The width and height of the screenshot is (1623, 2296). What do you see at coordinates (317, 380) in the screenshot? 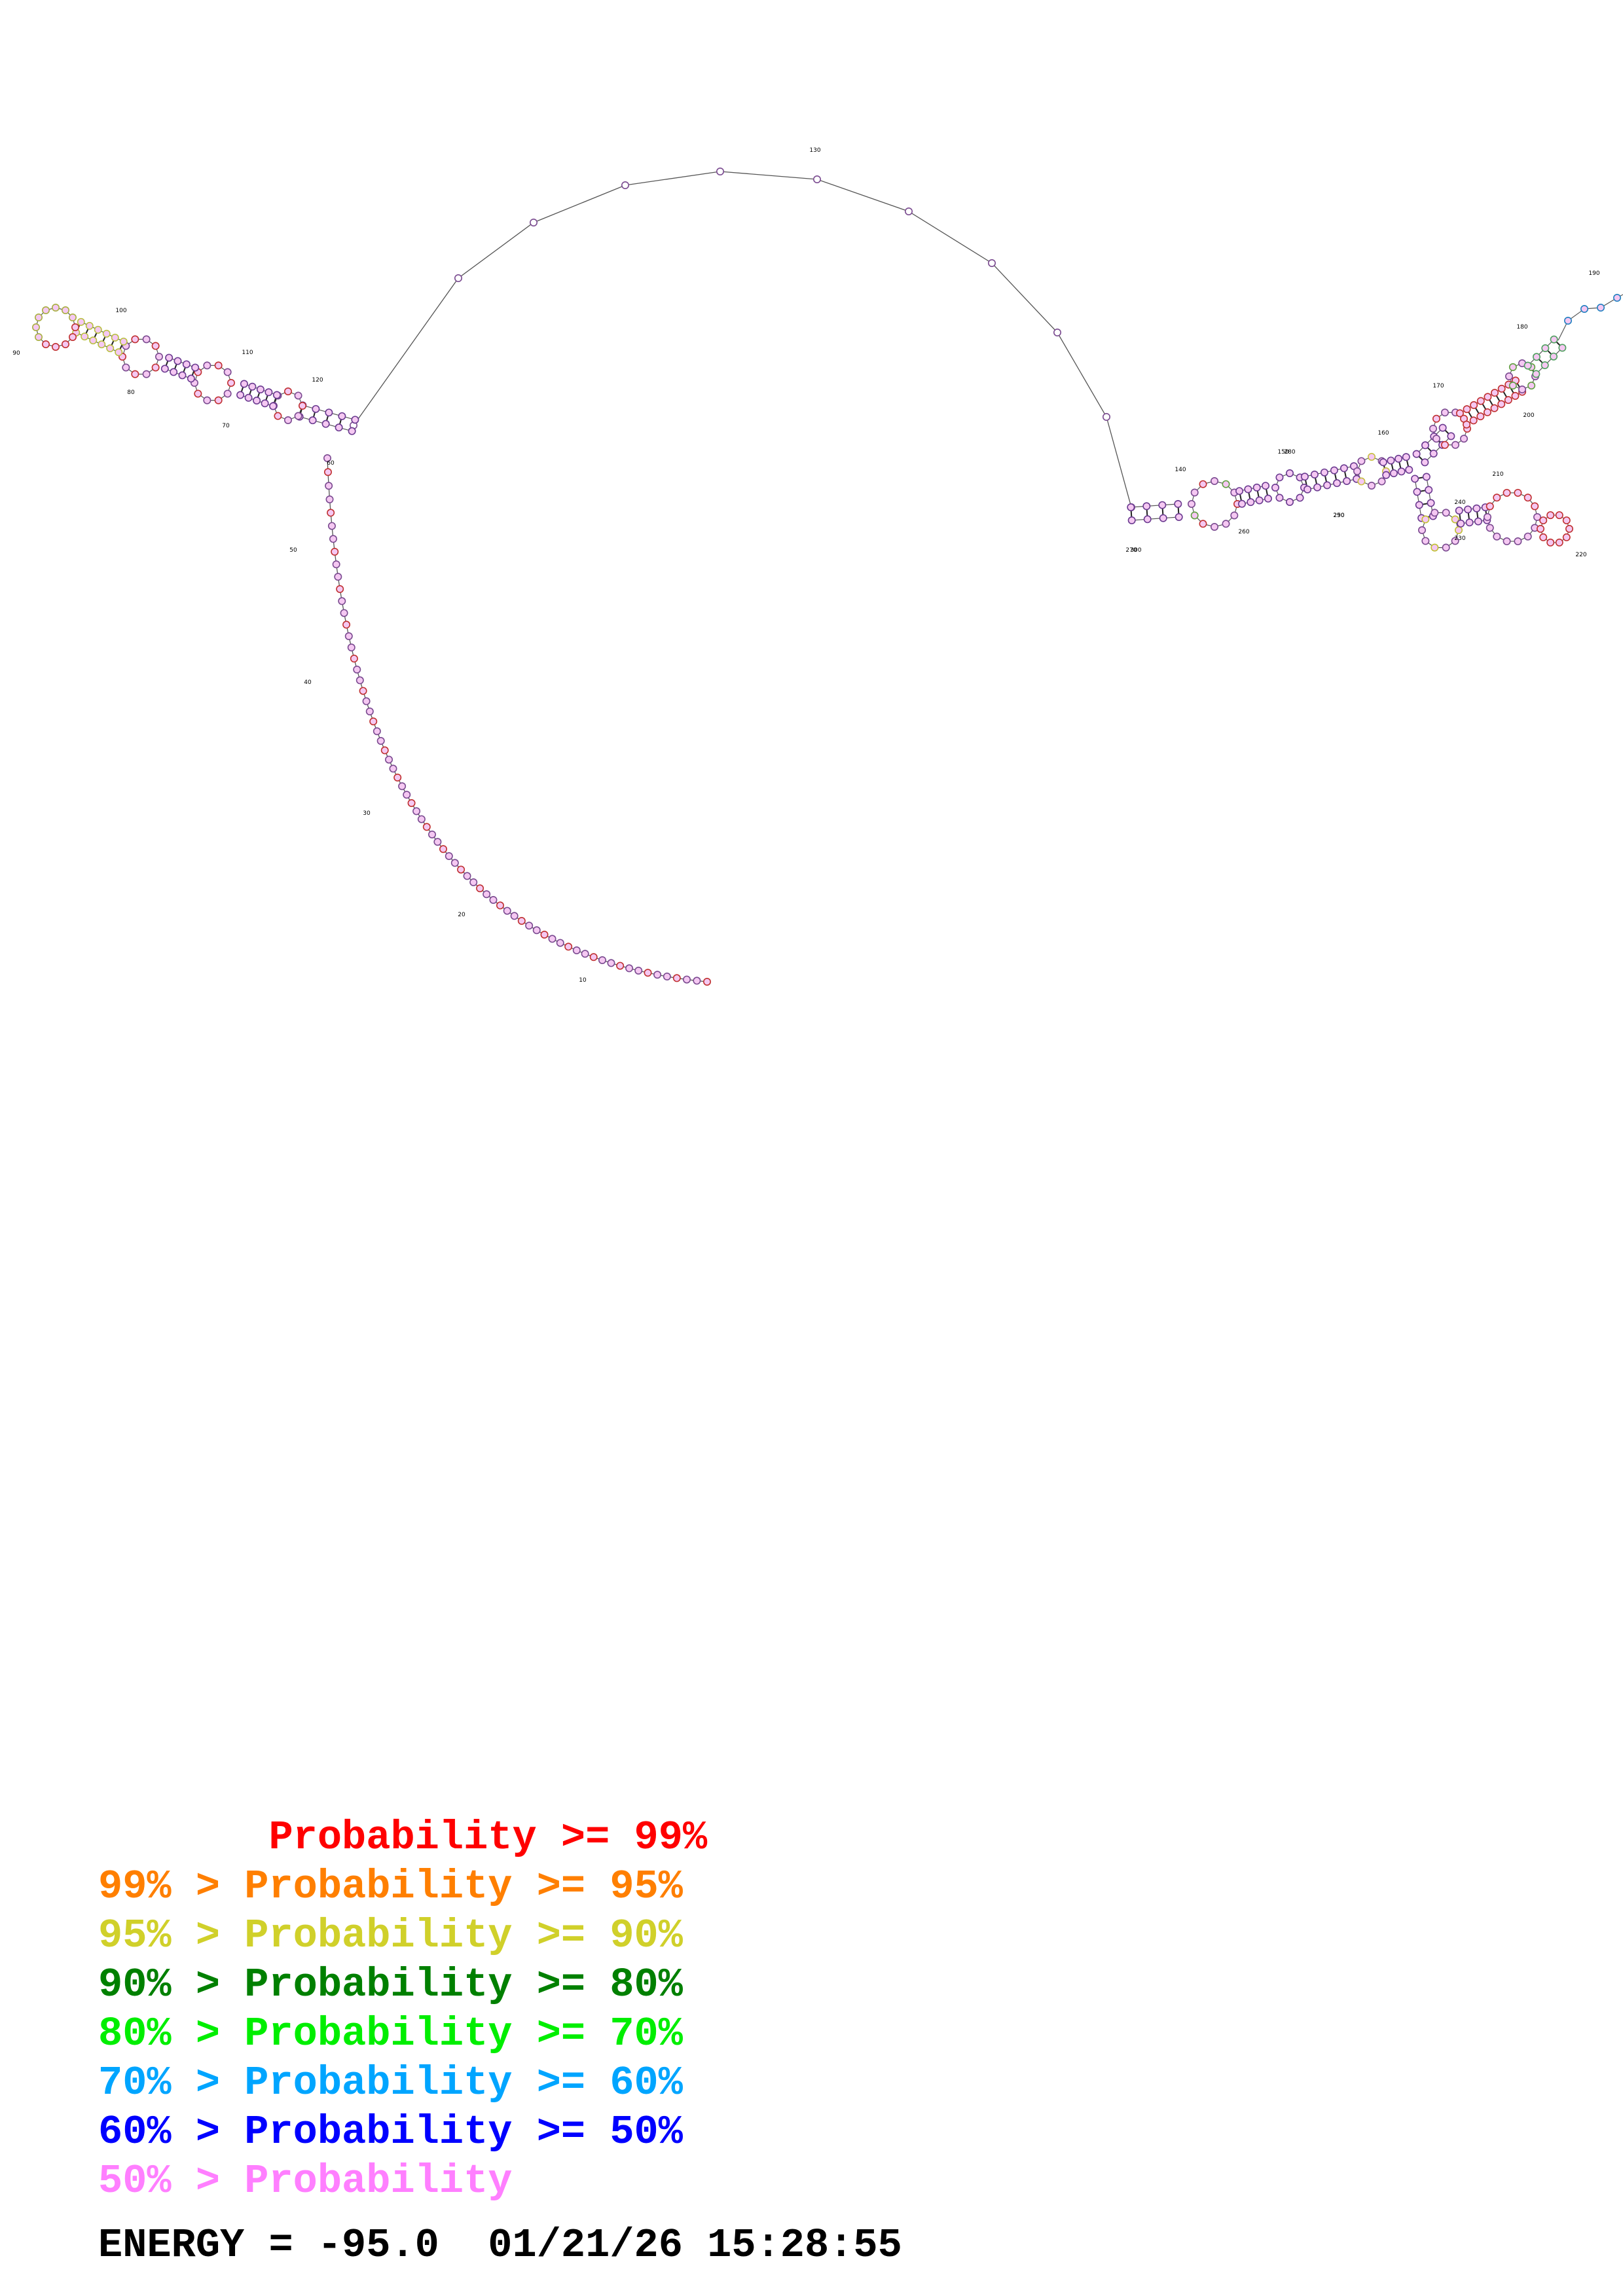
I see `position-label: 120` at bounding box center [317, 380].